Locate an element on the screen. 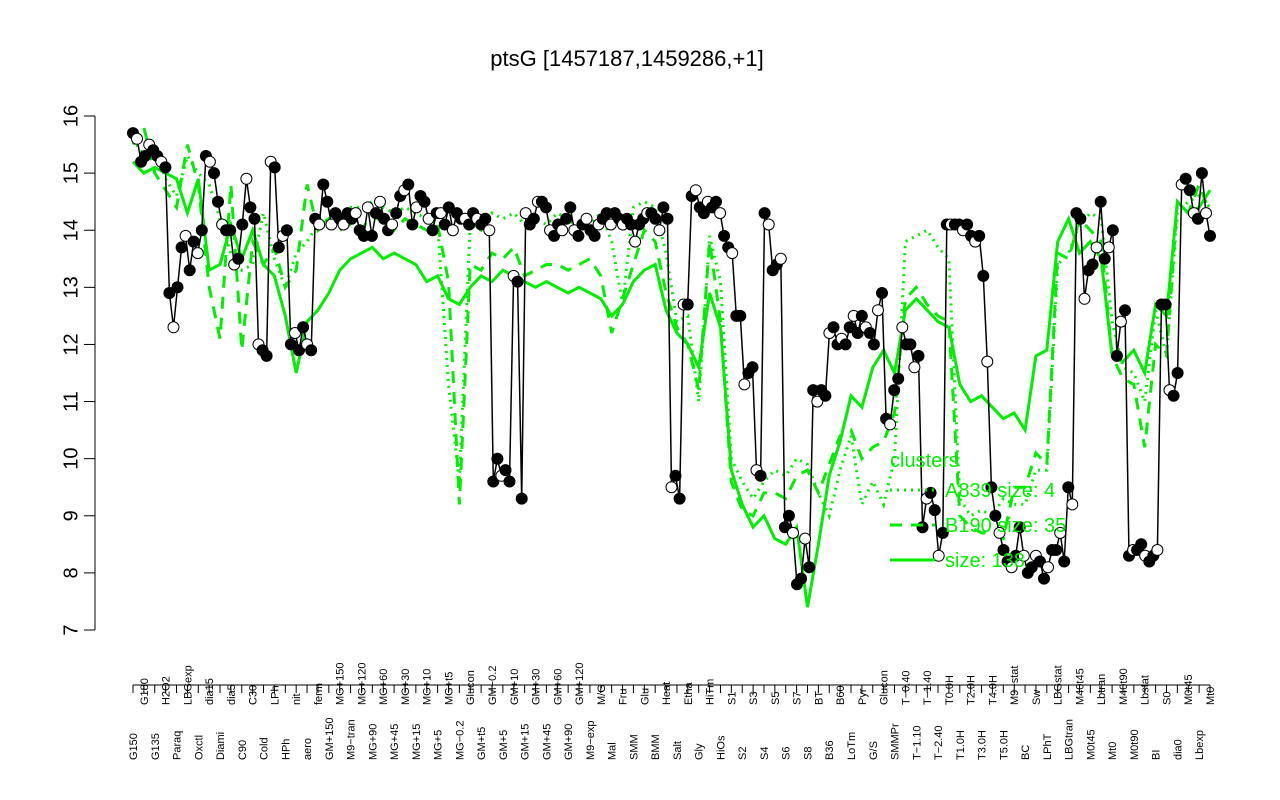  x-tick-label: GM+150 is located at coordinates (330, 739).